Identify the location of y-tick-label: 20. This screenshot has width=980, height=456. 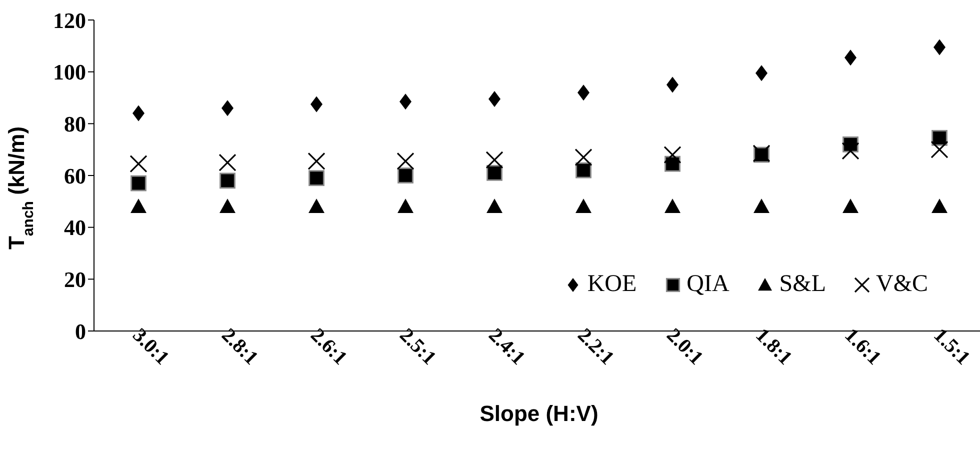
(75, 279).